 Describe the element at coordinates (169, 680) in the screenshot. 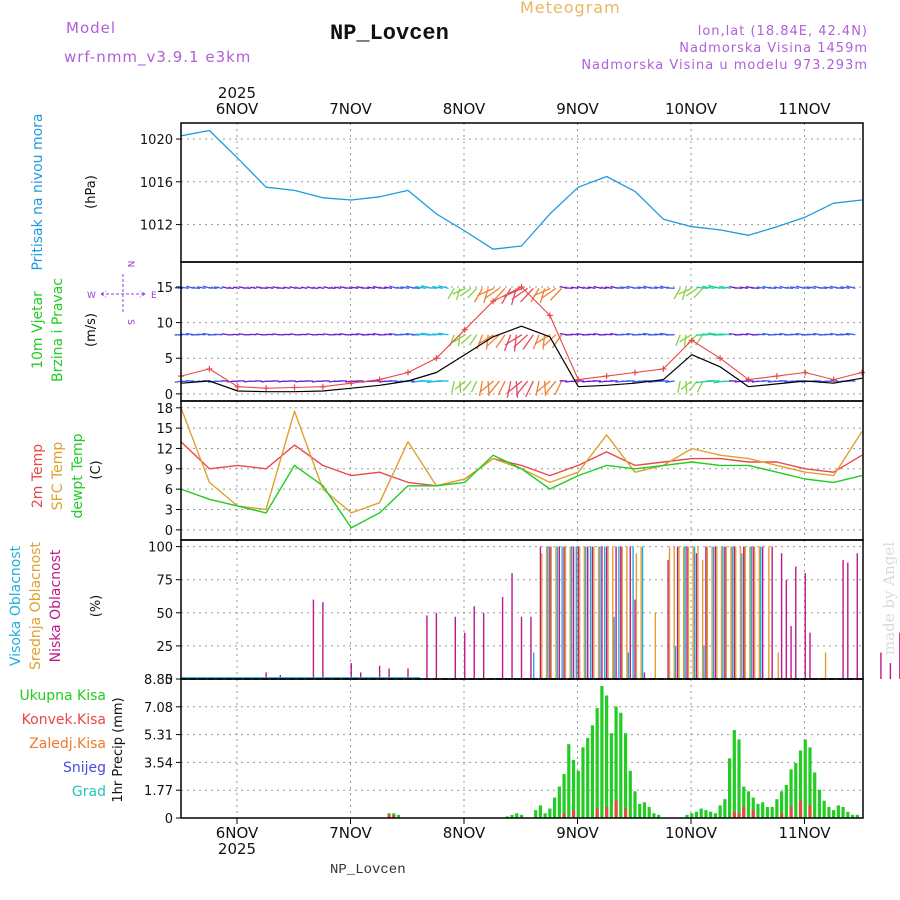

I see `y-tick-label: 0` at that location.